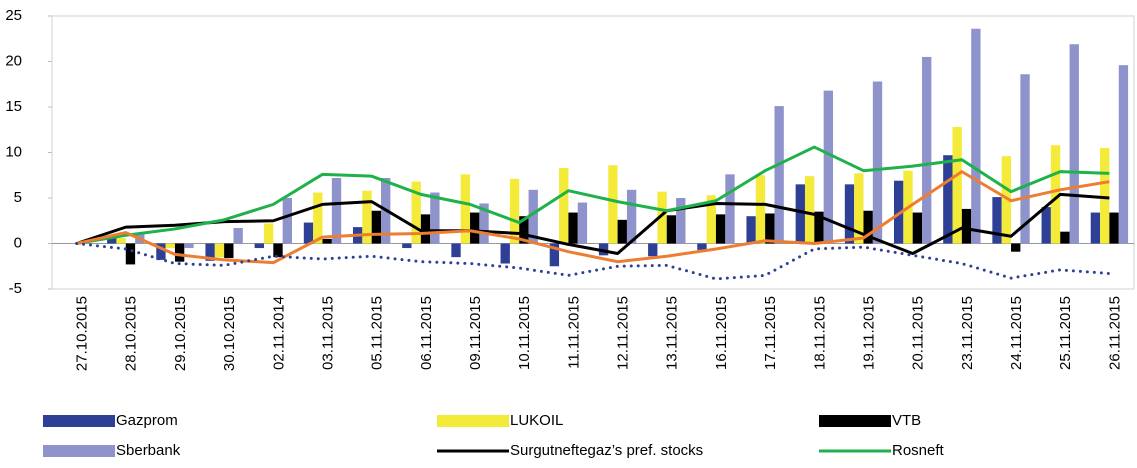 This screenshot has width=1137, height=468. I want to click on x-tick-label: 05.11.2015, so click(377, 333).